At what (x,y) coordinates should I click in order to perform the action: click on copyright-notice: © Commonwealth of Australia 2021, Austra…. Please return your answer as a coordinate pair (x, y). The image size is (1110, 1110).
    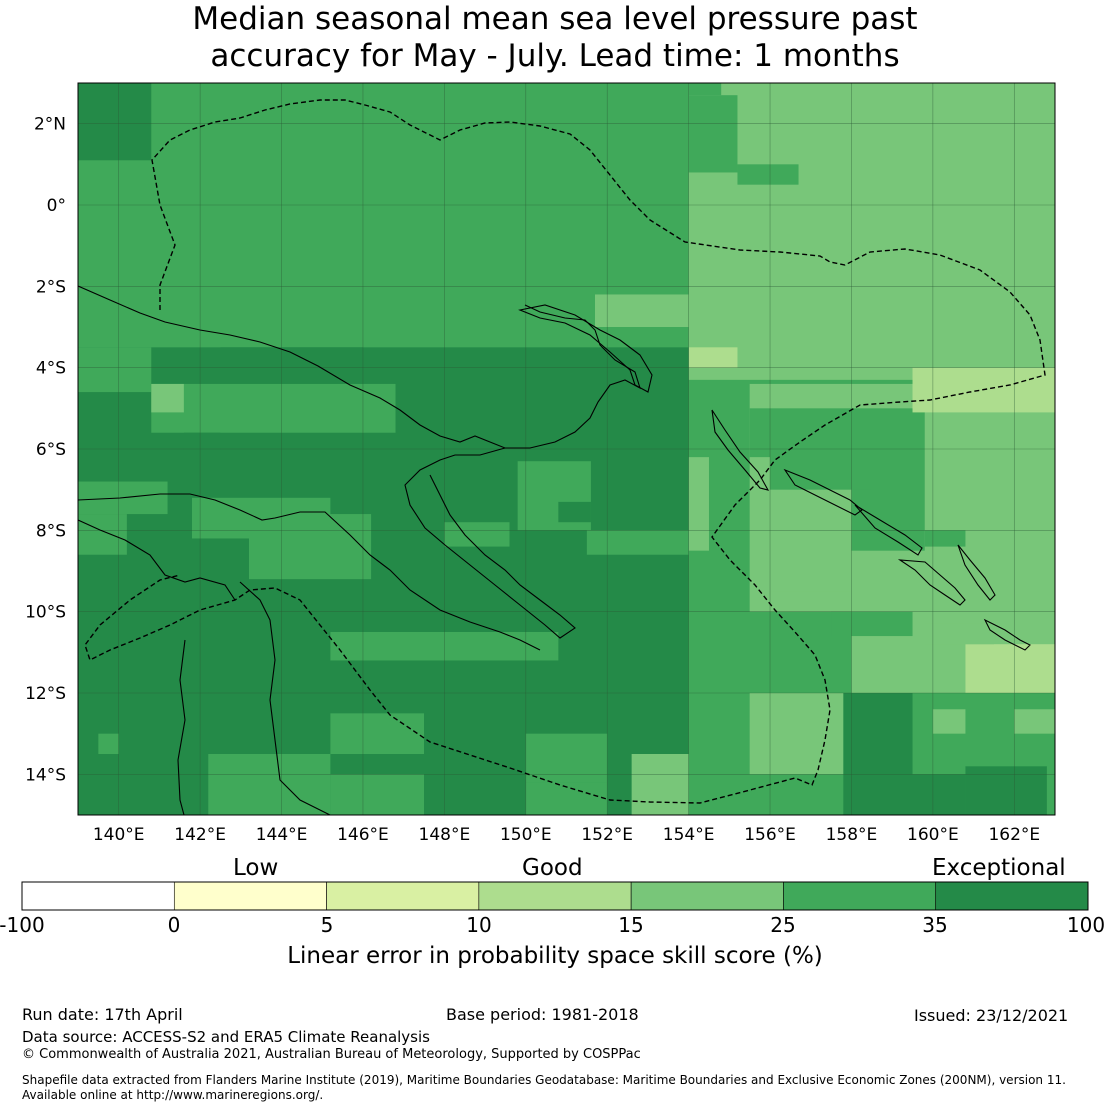
    Looking at the image, I should click on (331, 1054).